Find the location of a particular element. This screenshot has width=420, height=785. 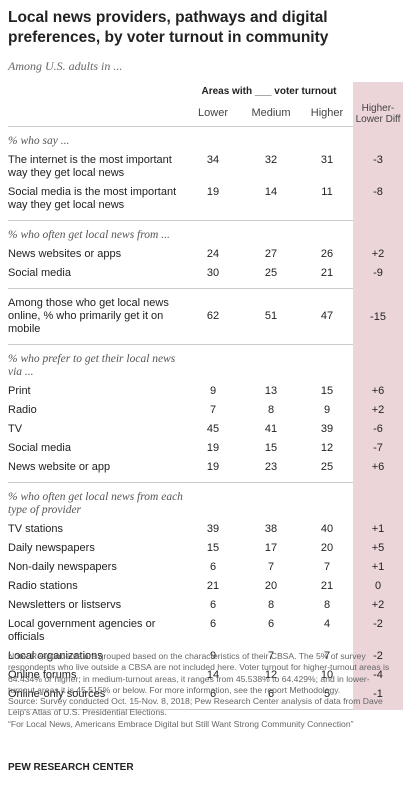

cell-value: 62 is located at coordinates (213, 317).